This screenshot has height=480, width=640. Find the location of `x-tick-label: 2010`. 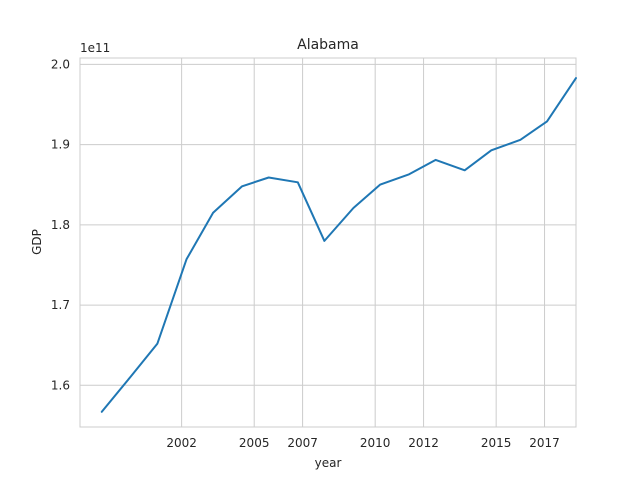

x-tick-label: 2010 is located at coordinates (375, 443).